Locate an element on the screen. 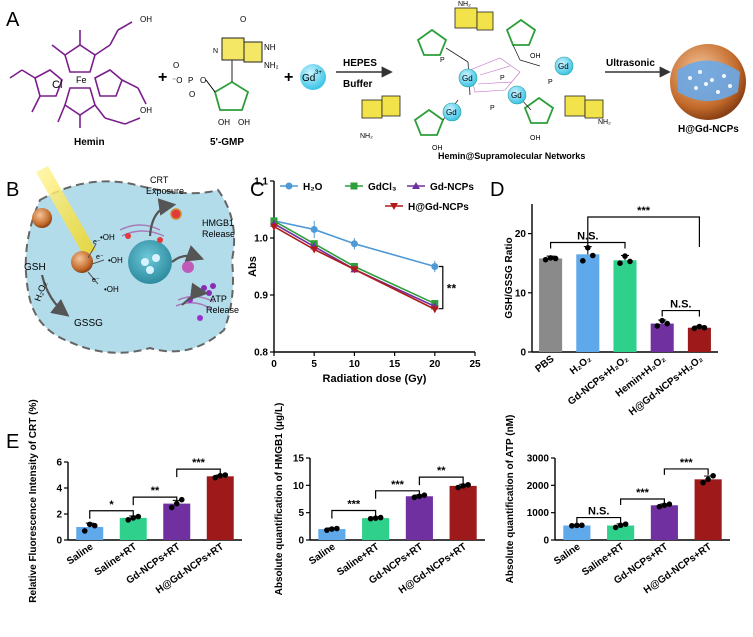 The width and height of the screenshot is (753, 637). x-tick-label: H₂O₂ is located at coordinates (581, 365).